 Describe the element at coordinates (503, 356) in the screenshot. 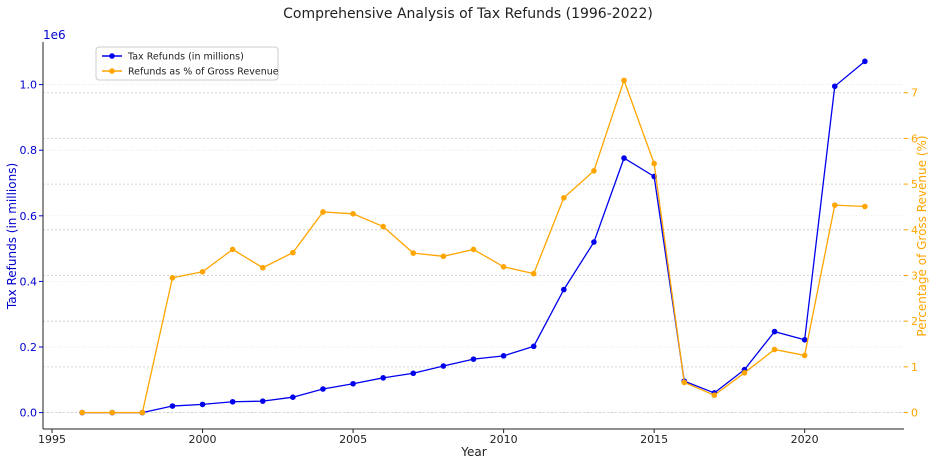

I see `data-point-tax-refunds-2010` at that location.